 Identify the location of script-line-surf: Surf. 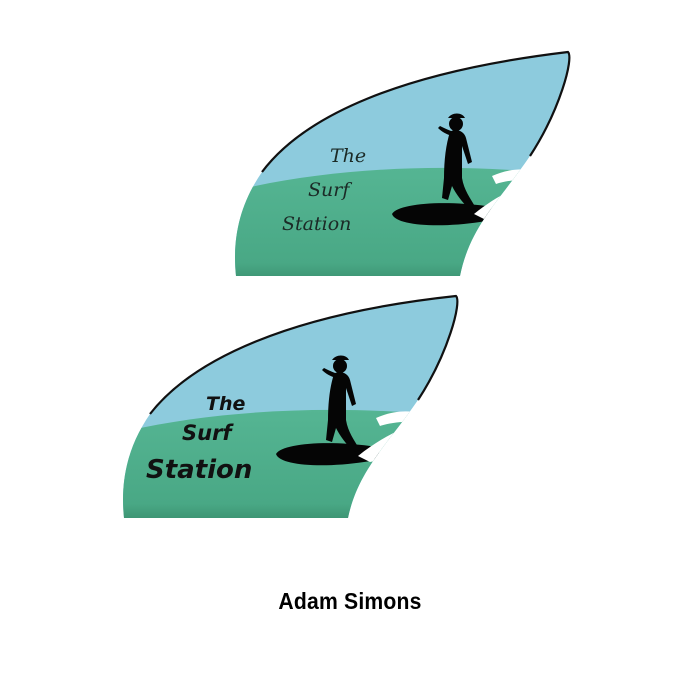
(330, 190).